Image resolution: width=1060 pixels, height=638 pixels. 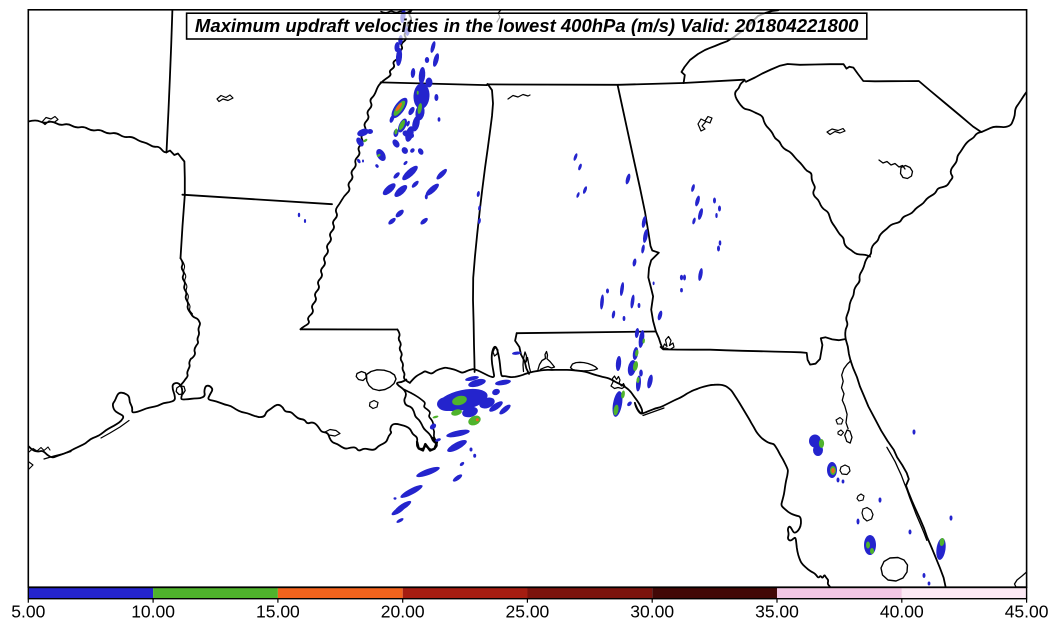 I want to click on svg-text: 25.00, so click(x=528, y=612).